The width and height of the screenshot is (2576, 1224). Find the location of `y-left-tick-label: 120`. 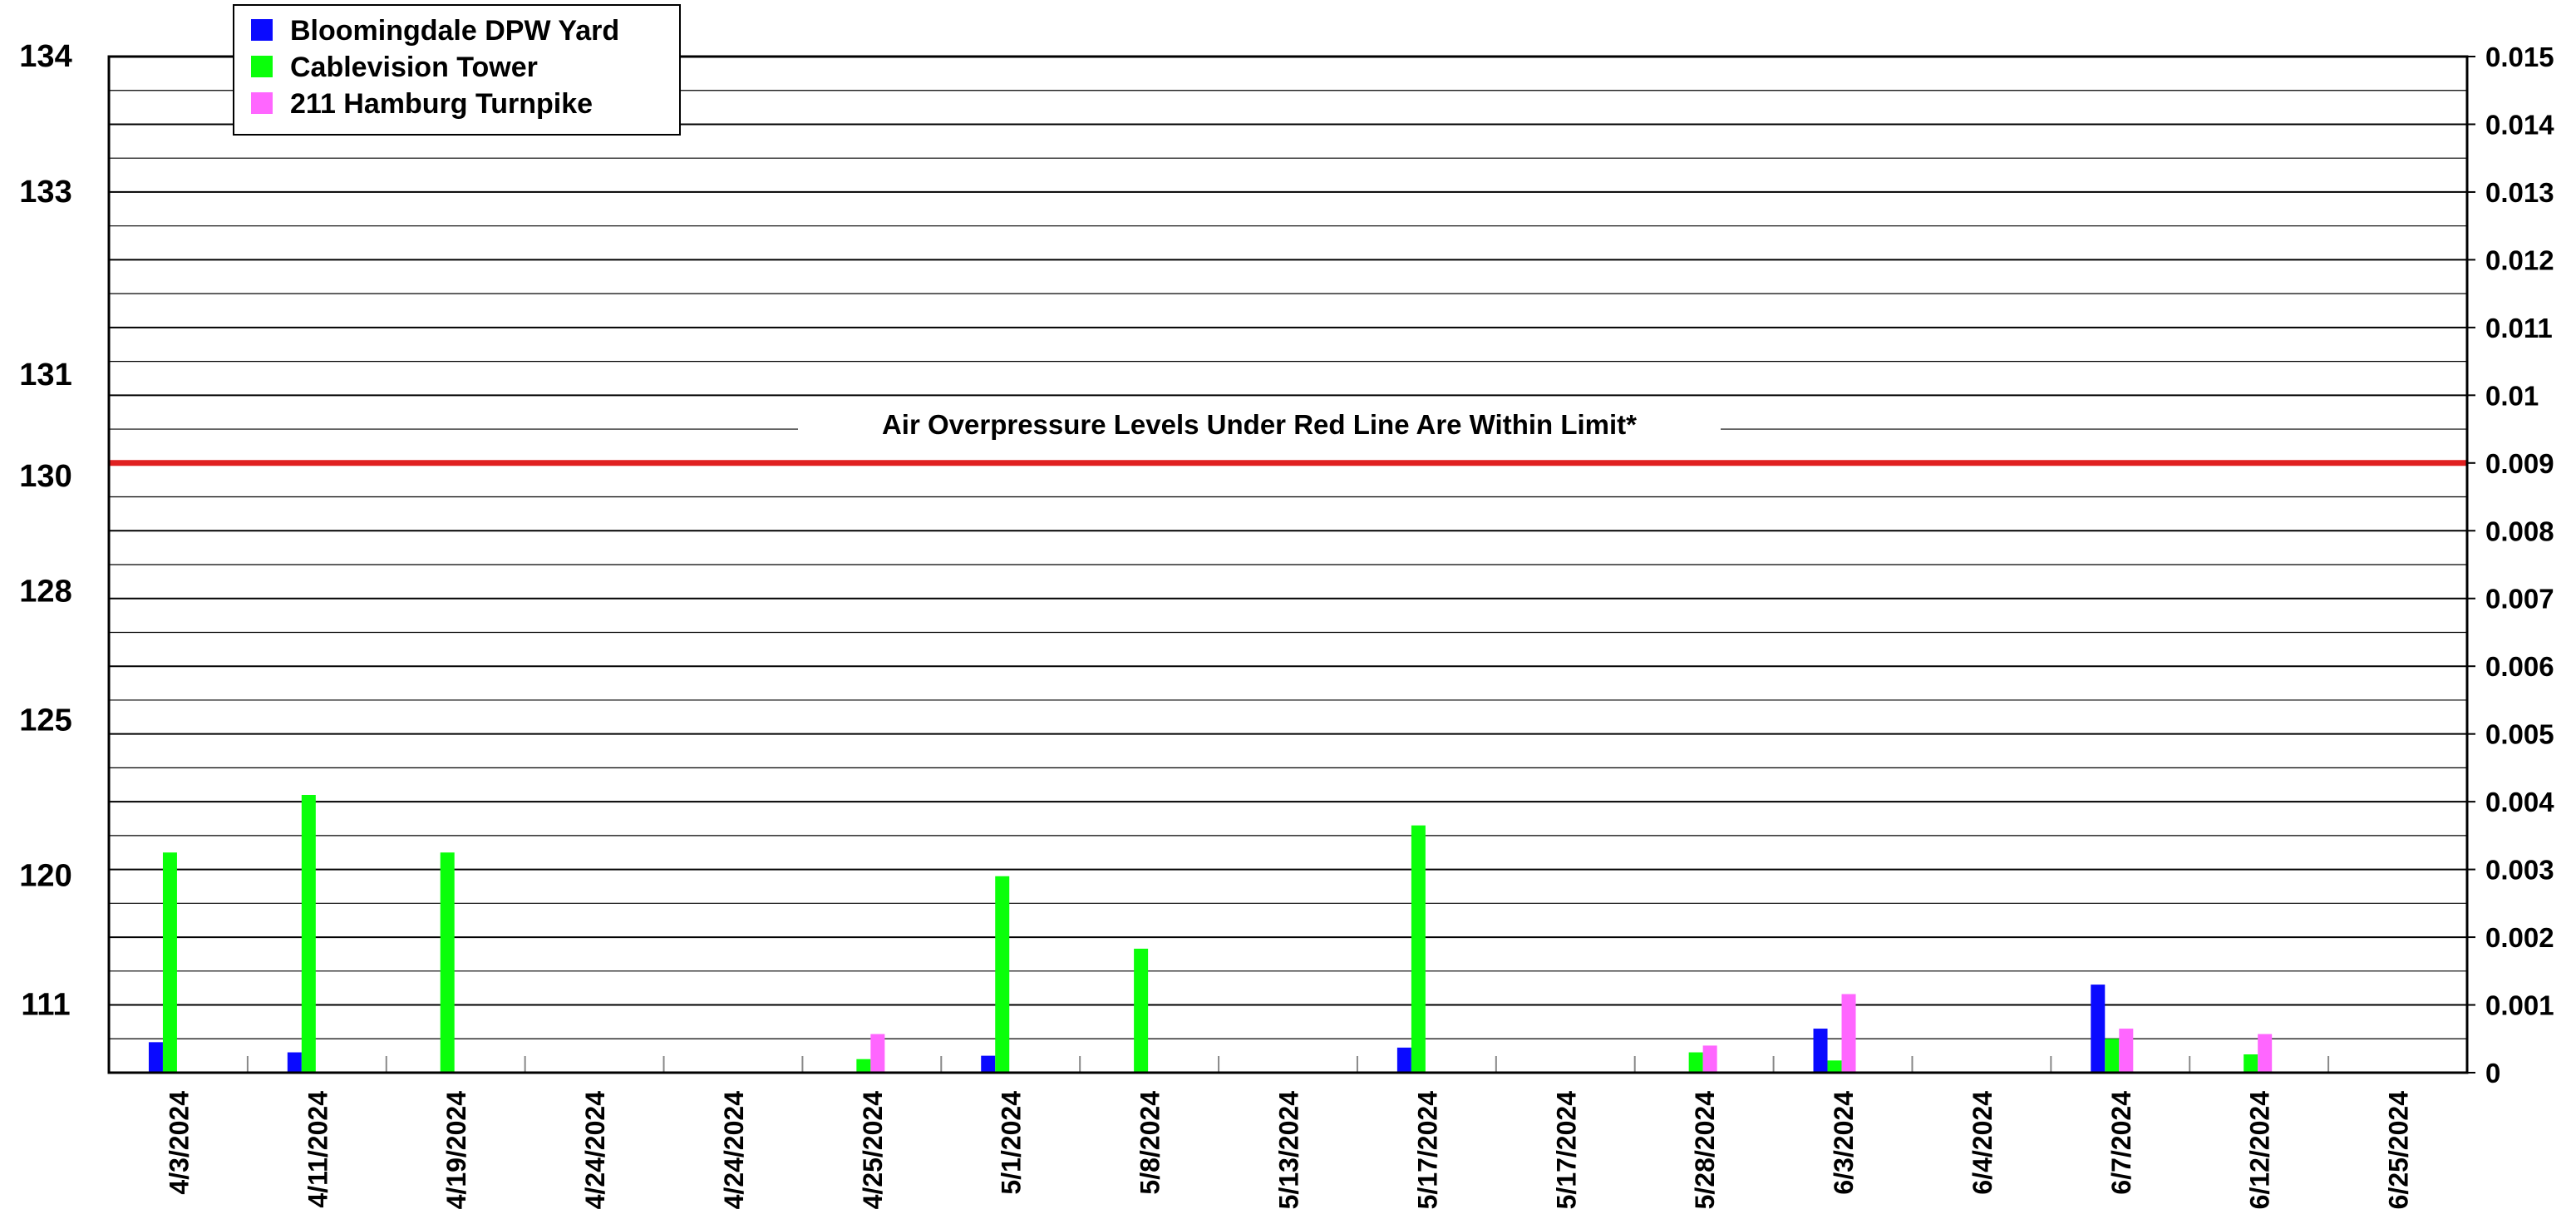

y-left-tick-label: 120 is located at coordinates (45, 876).